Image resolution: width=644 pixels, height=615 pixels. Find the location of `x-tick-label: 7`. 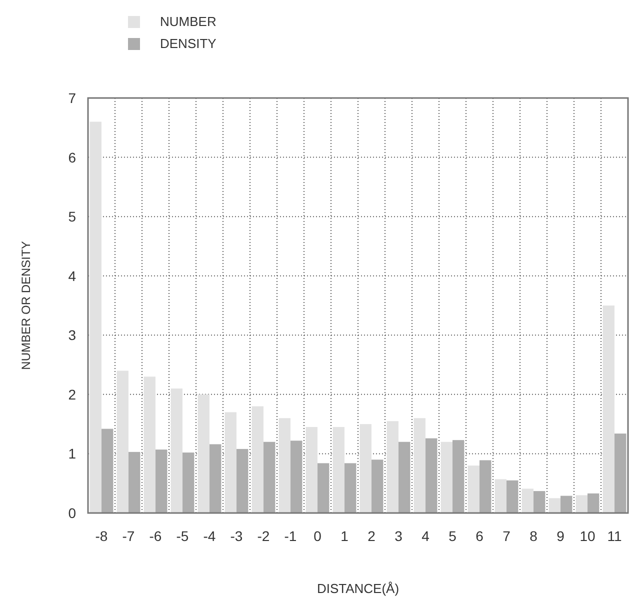

x-tick-label: 7 is located at coordinates (506, 536).